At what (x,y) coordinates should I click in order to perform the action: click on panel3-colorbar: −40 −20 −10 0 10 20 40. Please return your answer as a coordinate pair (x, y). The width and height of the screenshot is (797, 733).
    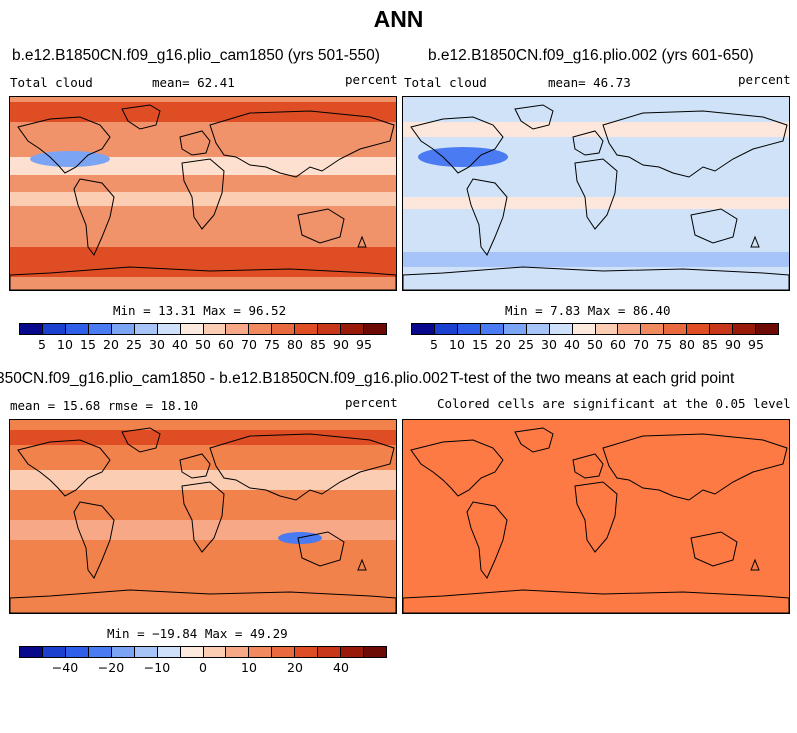
    Looking at the image, I should click on (203, 661).